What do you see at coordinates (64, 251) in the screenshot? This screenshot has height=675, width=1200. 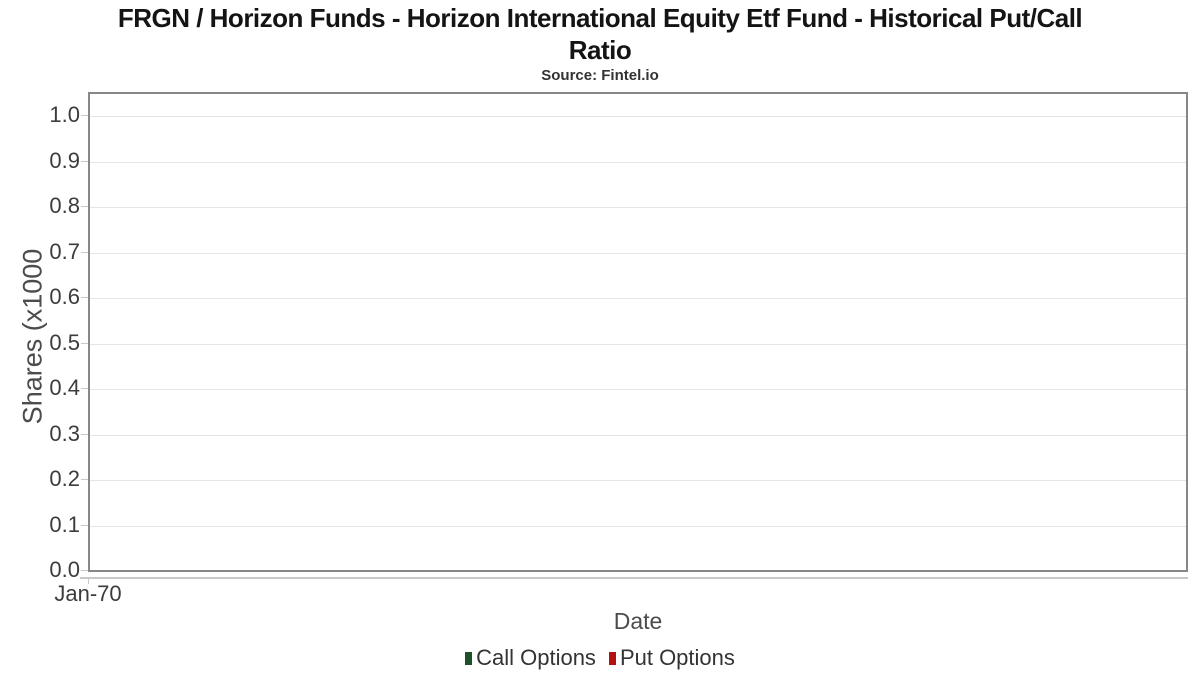 I see `y-tick-label: 0.7` at bounding box center [64, 251].